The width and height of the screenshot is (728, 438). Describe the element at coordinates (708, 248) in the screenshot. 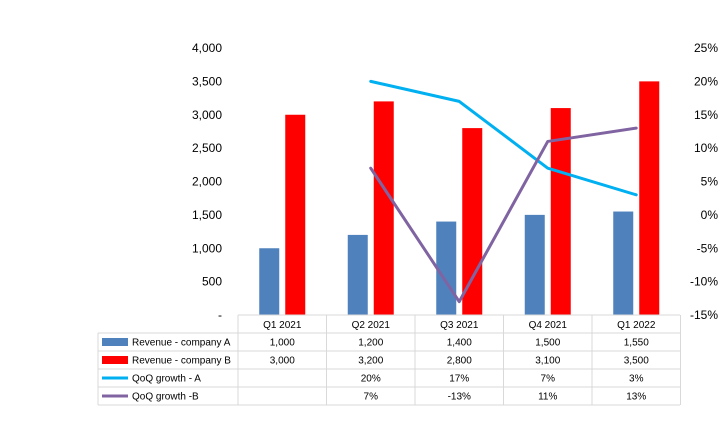

I see `right-axis-tick-label: -5%` at that location.